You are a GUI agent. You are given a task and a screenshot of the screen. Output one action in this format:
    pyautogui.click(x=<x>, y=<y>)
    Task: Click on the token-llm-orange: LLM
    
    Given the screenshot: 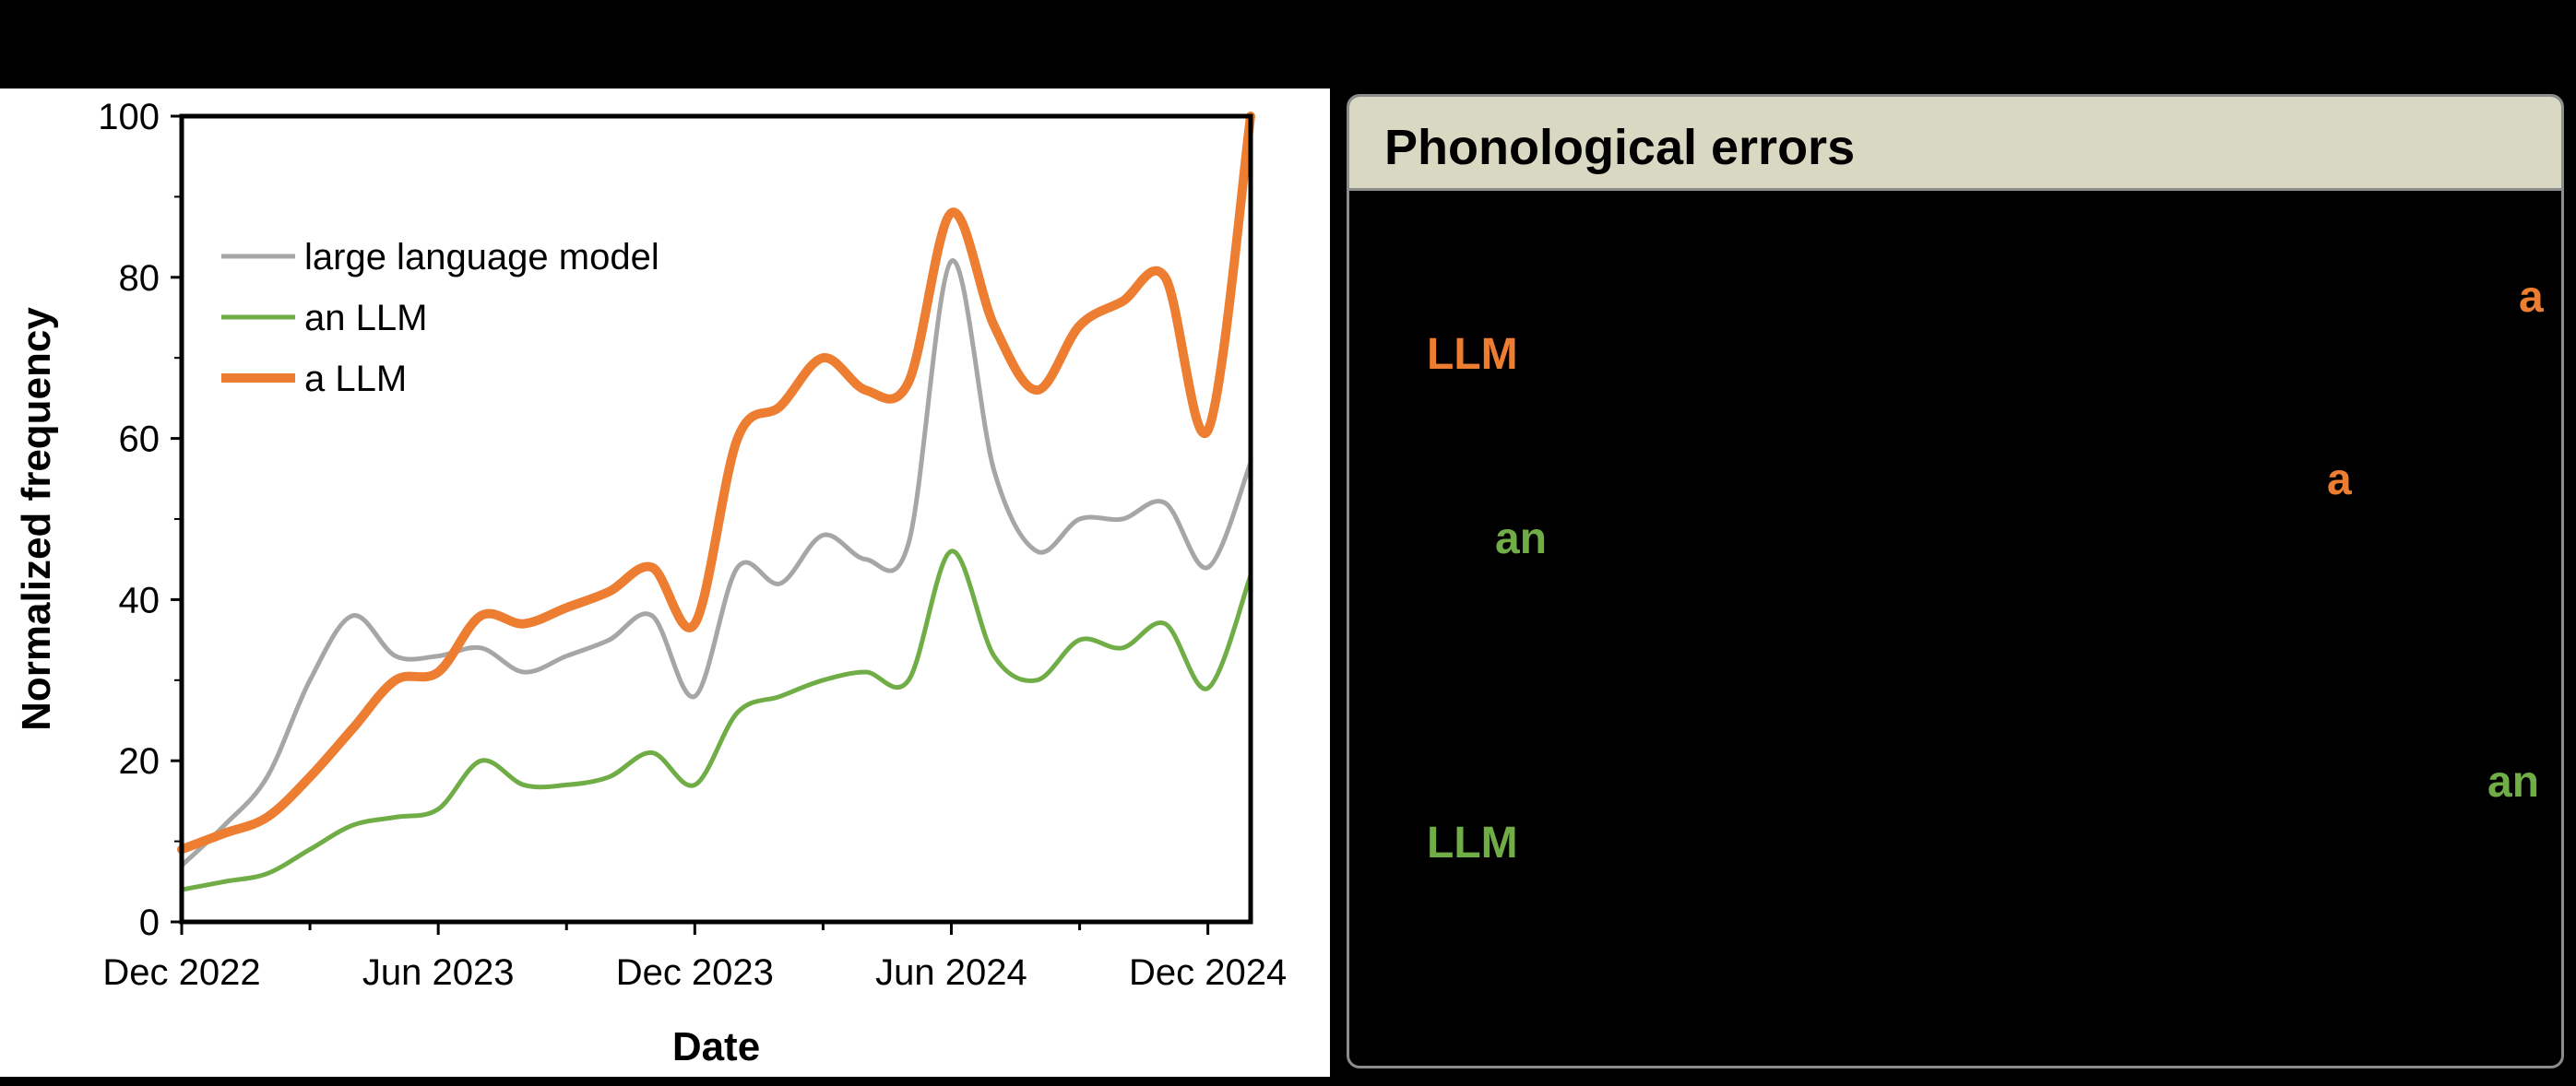 What is the action you would take?
    pyautogui.click(x=1472, y=354)
    